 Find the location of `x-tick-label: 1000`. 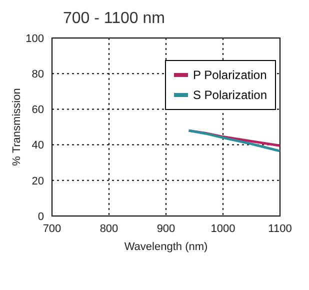

x-tick-label: 1000 is located at coordinates (223, 228).